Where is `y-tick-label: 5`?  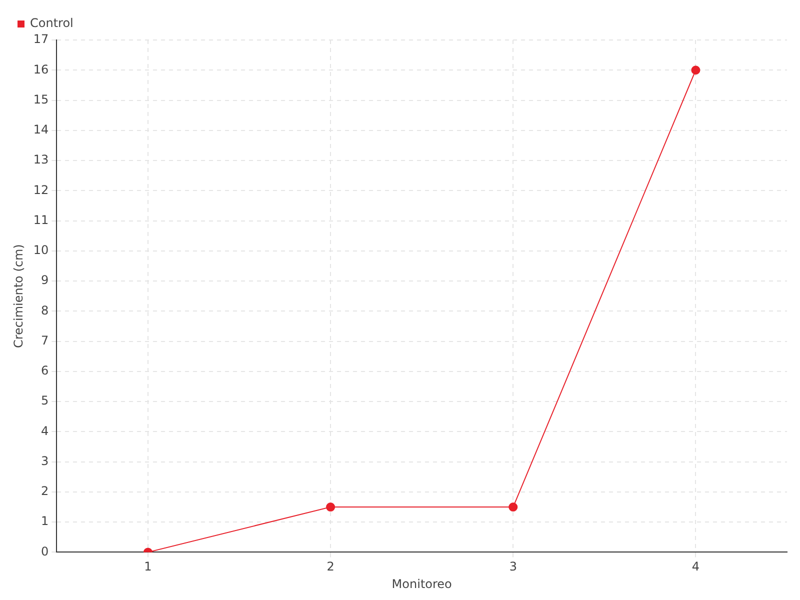
y-tick-label: 5 is located at coordinates (45, 401).